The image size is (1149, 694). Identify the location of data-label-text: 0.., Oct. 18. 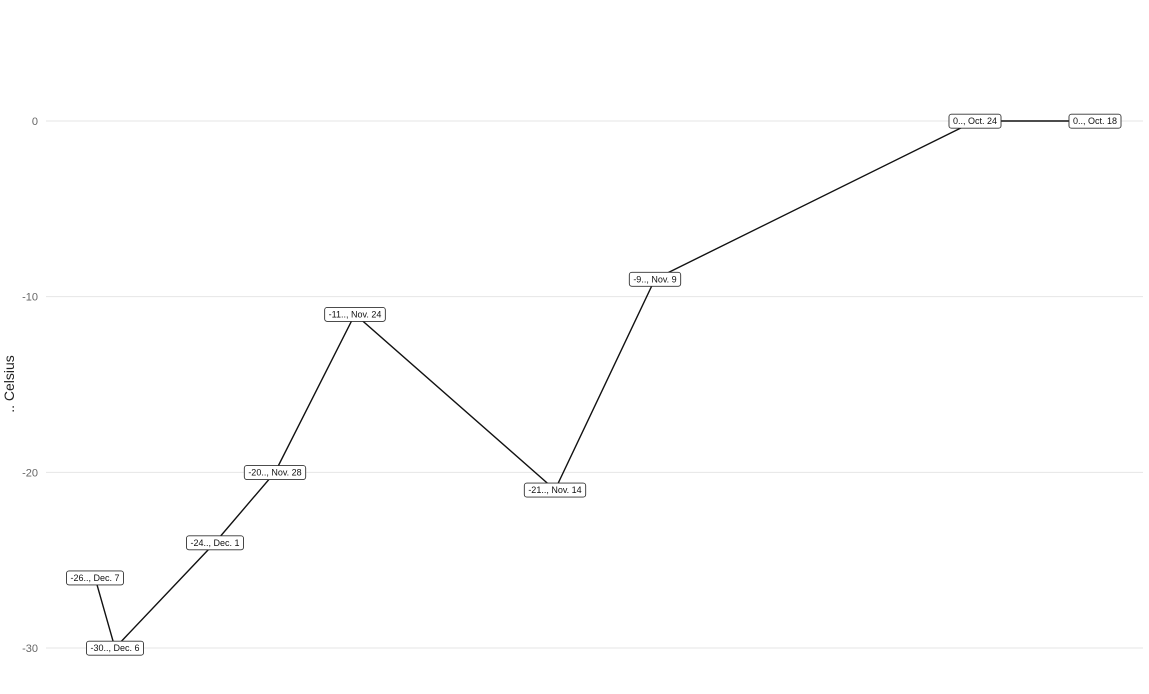
(1095, 121).